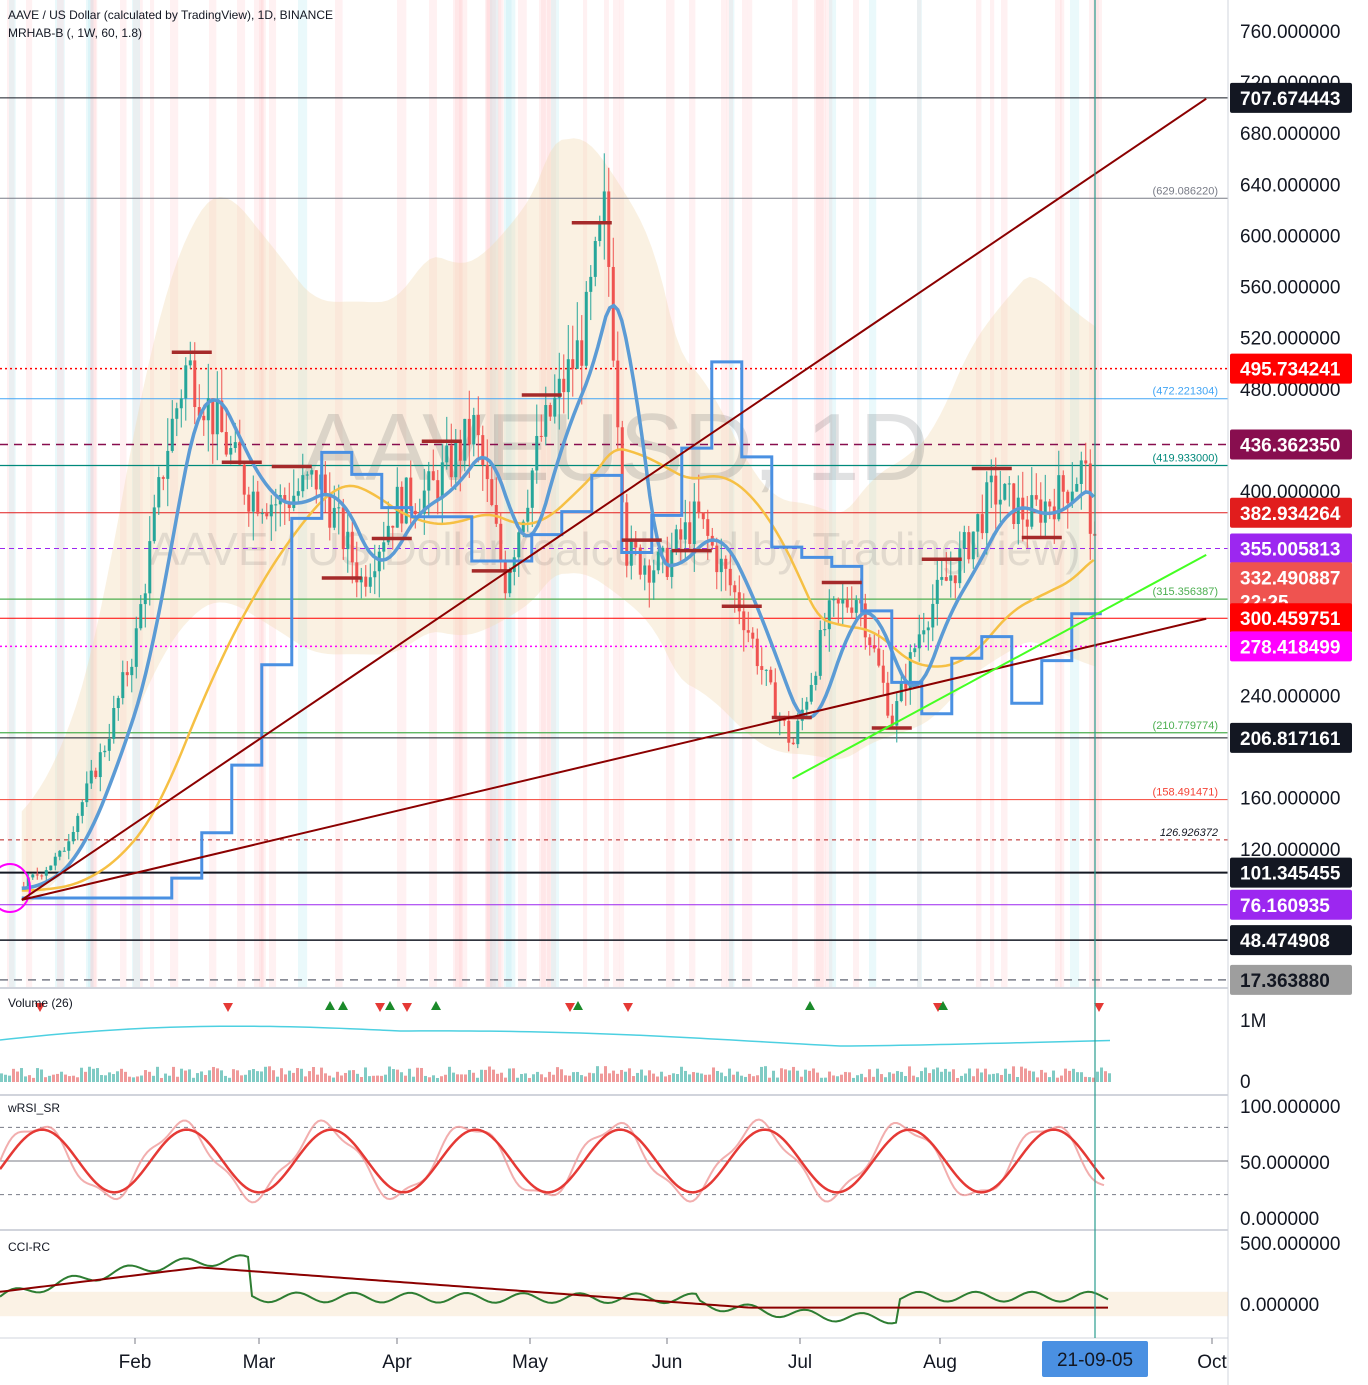 The width and height of the screenshot is (1368, 1385). Describe the element at coordinates (1290, 1107) in the screenshot. I see `rsi-tick: 100.000000` at that location.